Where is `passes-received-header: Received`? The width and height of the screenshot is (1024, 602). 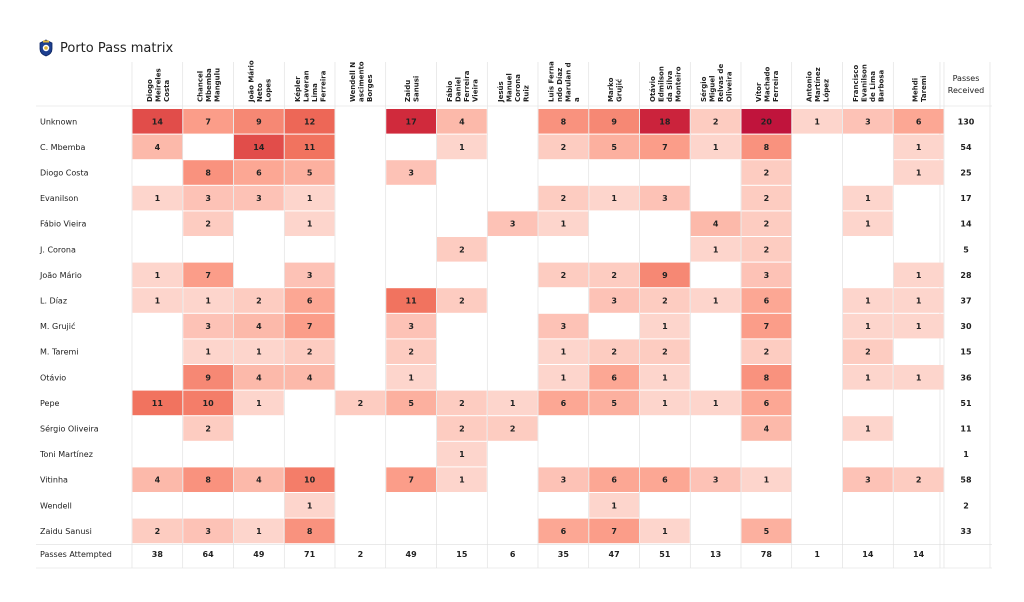
passes-received-header: Received is located at coordinates (966, 90).